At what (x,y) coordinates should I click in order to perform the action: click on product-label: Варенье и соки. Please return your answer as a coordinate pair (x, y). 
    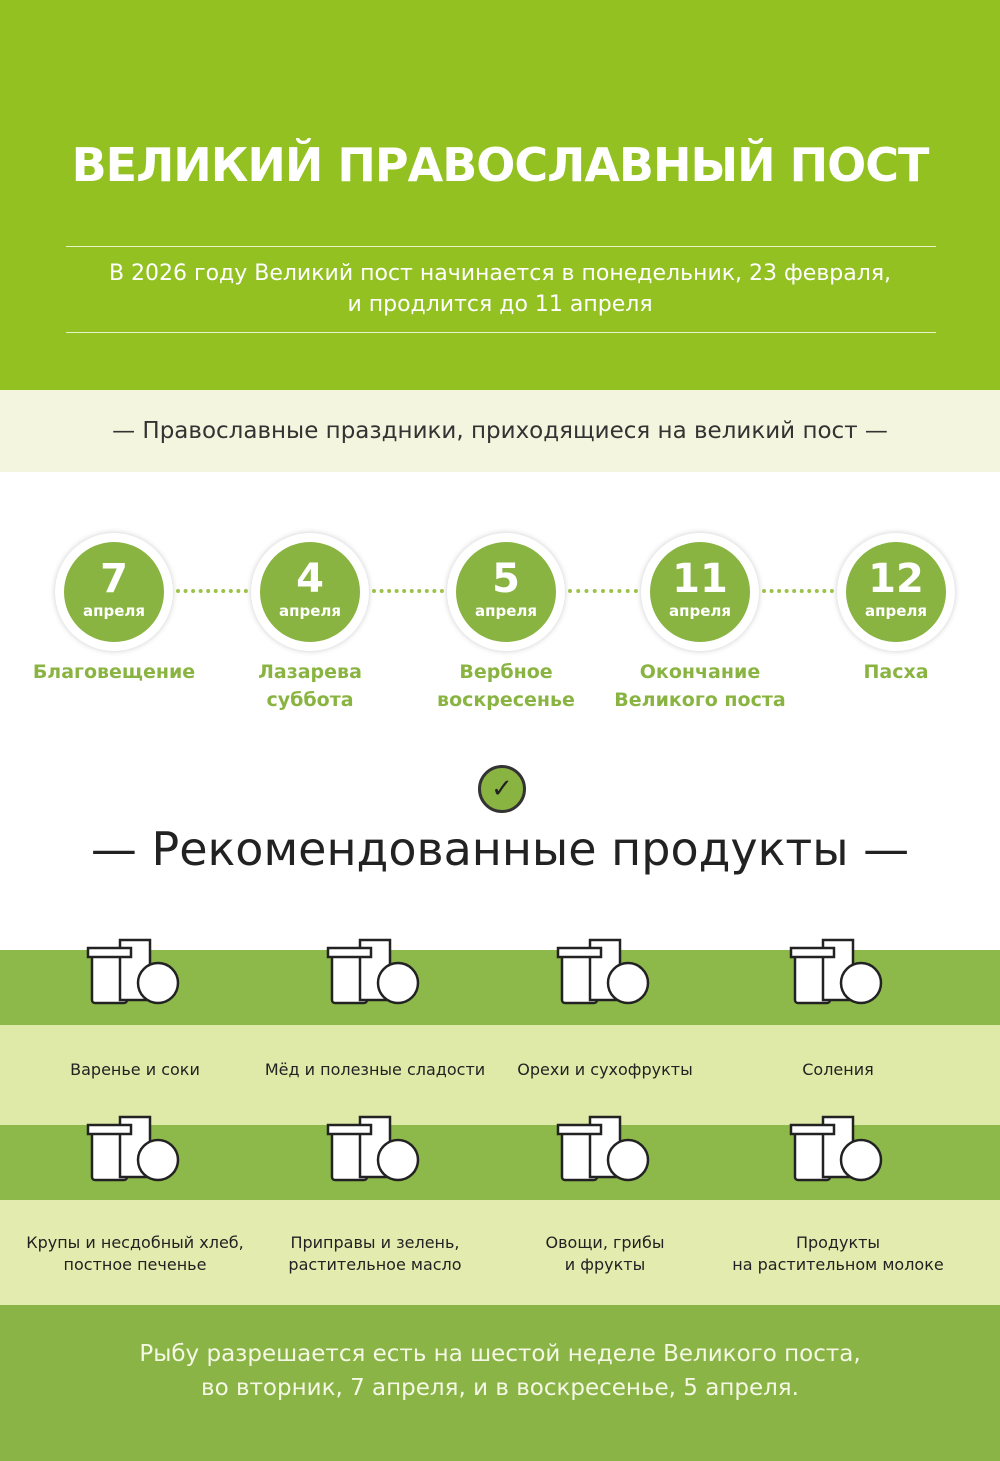
    Looking at the image, I should click on (135, 1070).